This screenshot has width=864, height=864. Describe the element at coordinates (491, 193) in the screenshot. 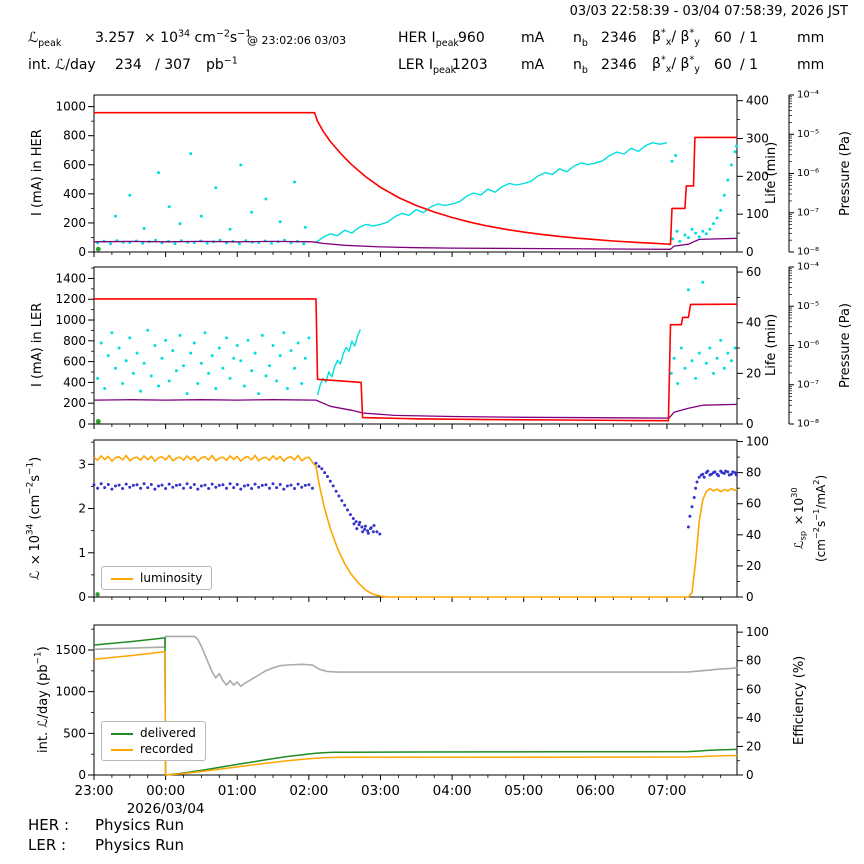

I see `series-her-lifetime-trace` at that location.